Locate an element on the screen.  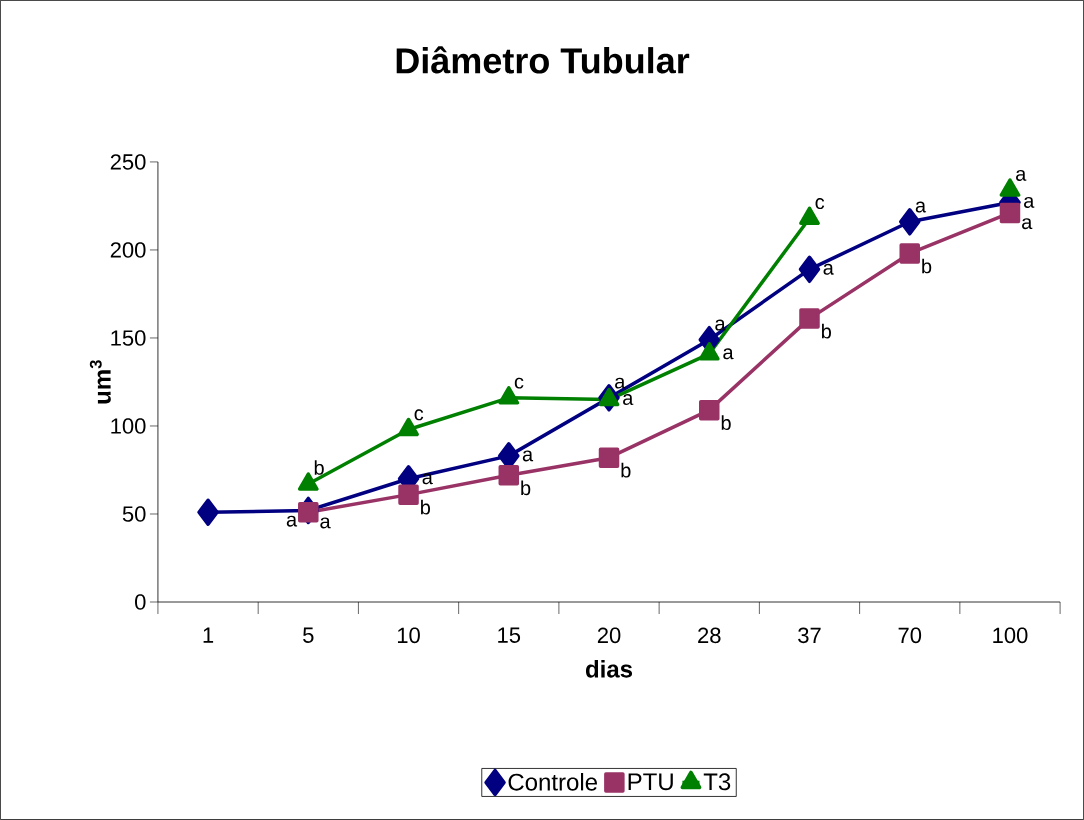
y-tick-label: 50 is located at coordinates (134, 514).